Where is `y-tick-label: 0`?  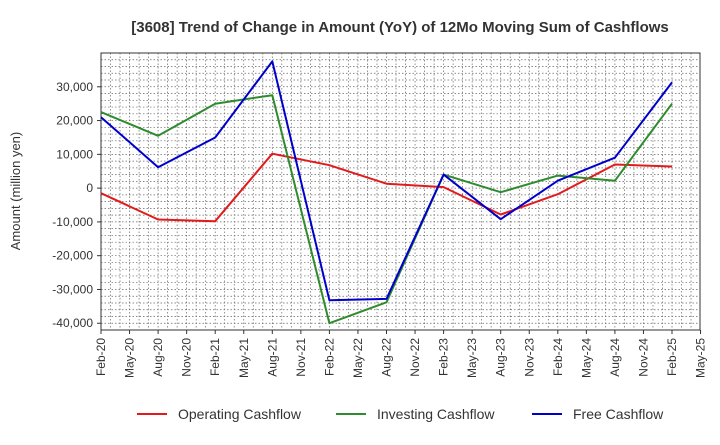
y-tick-label: 0 is located at coordinates (89, 188).